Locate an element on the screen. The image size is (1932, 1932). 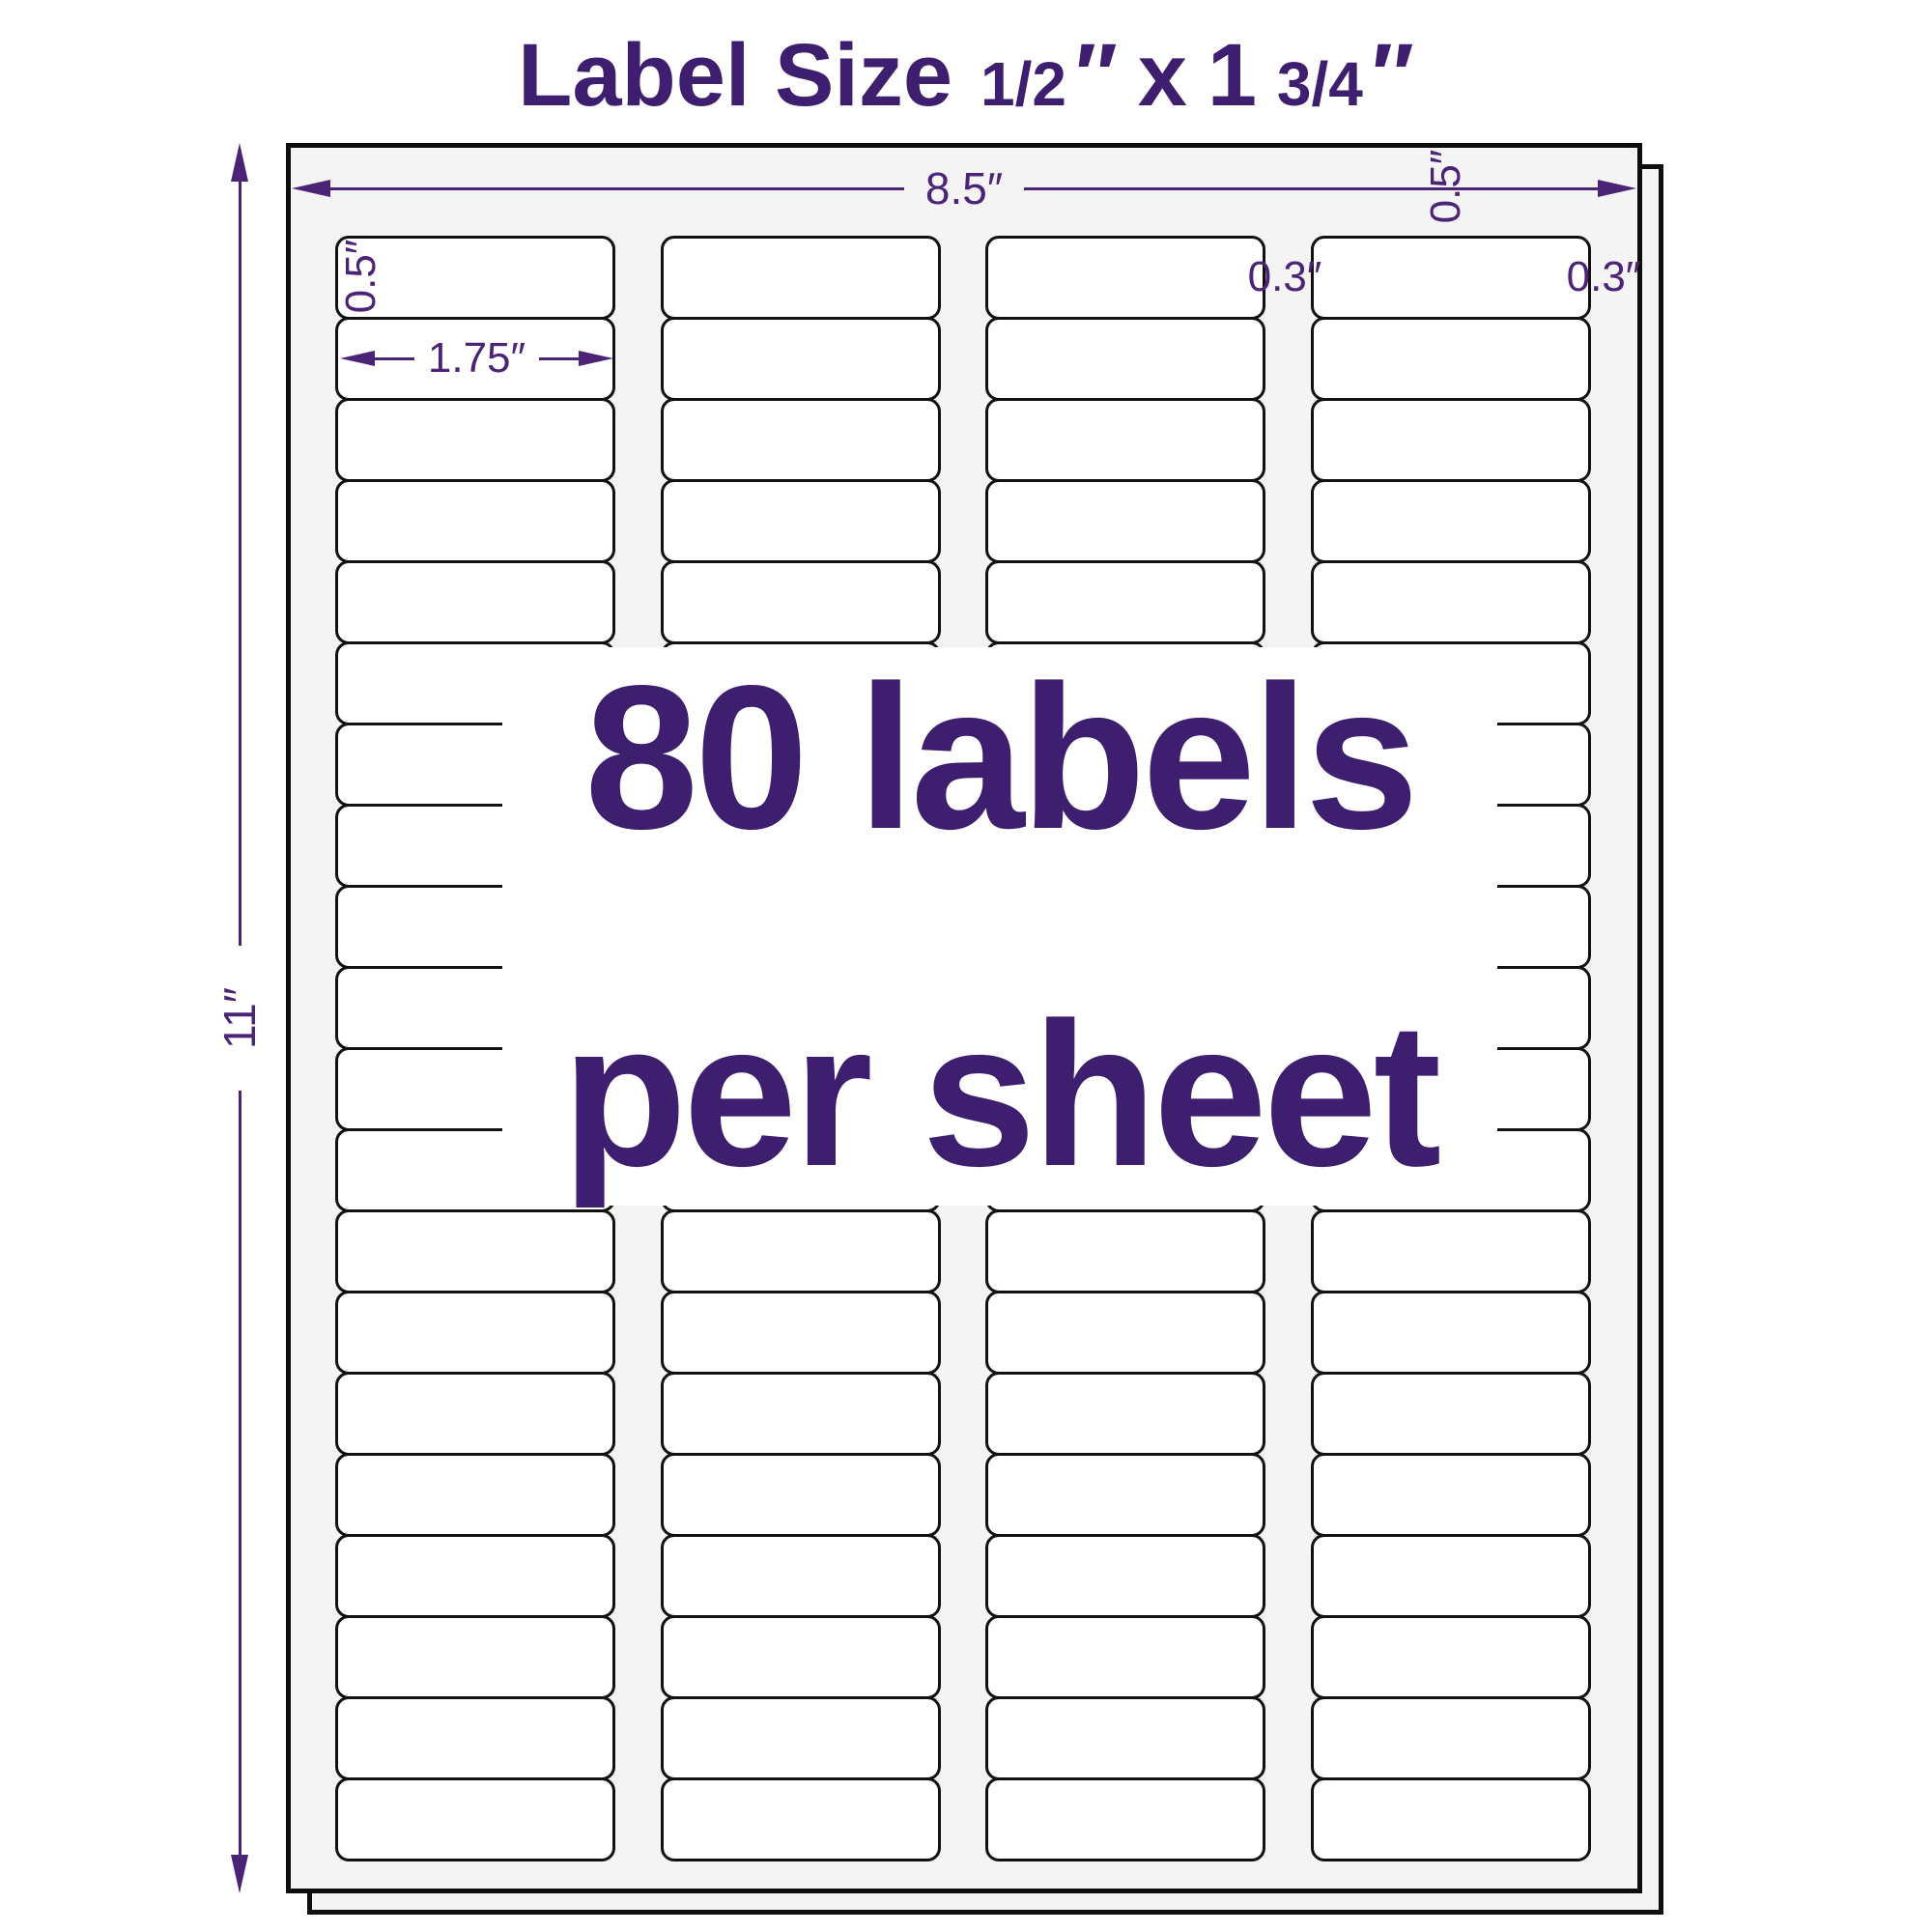
label-width-dimension: 1.75″ is located at coordinates (476, 358).